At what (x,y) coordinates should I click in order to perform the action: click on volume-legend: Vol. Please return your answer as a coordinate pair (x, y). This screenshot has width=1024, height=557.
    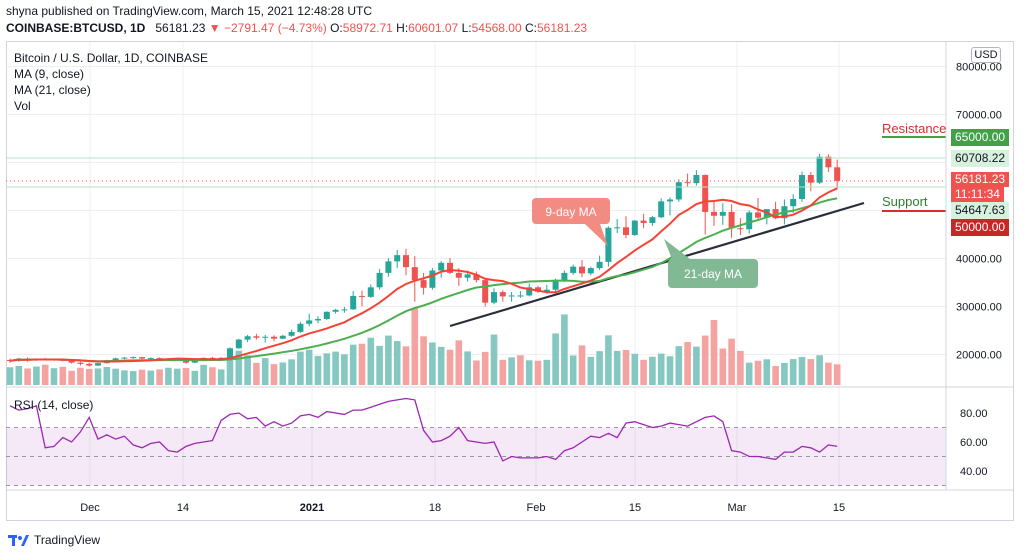
    Looking at the image, I should click on (22, 106).